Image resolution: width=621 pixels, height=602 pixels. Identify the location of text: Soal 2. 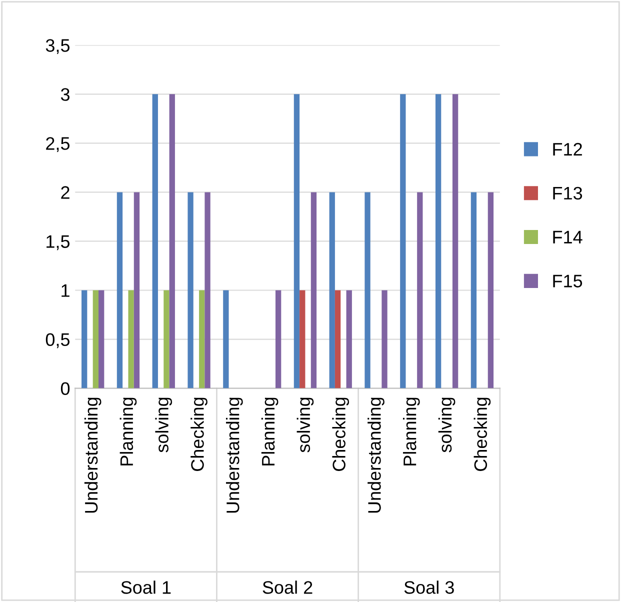
(287, 587).